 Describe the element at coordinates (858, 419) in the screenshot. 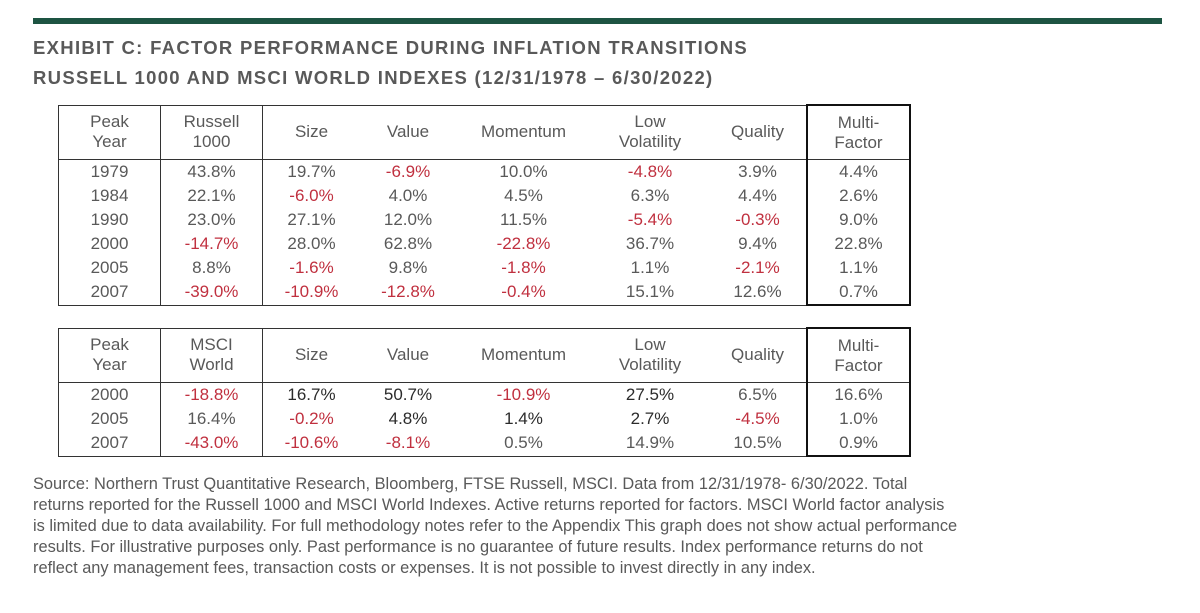

I see `cell-multi-factor: 1.0%` at that location.